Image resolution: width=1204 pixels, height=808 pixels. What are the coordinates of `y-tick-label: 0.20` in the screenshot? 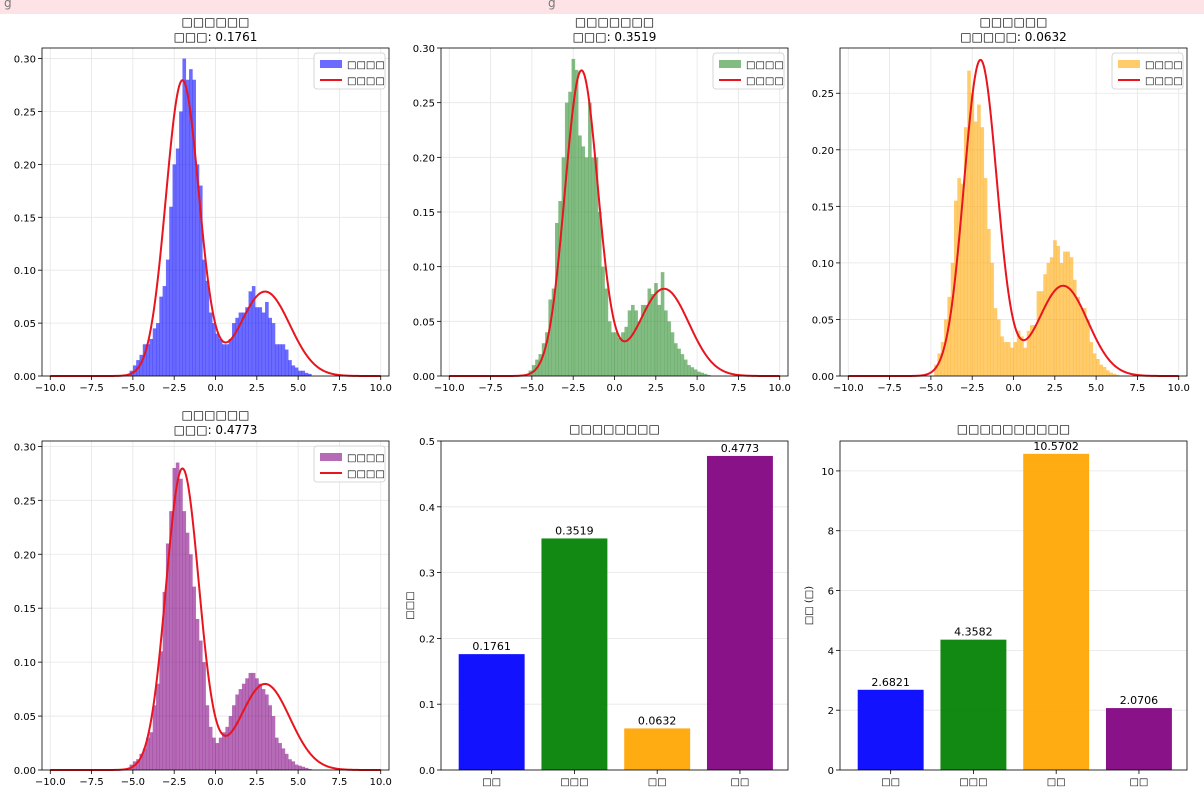 It's located at (424, 158).